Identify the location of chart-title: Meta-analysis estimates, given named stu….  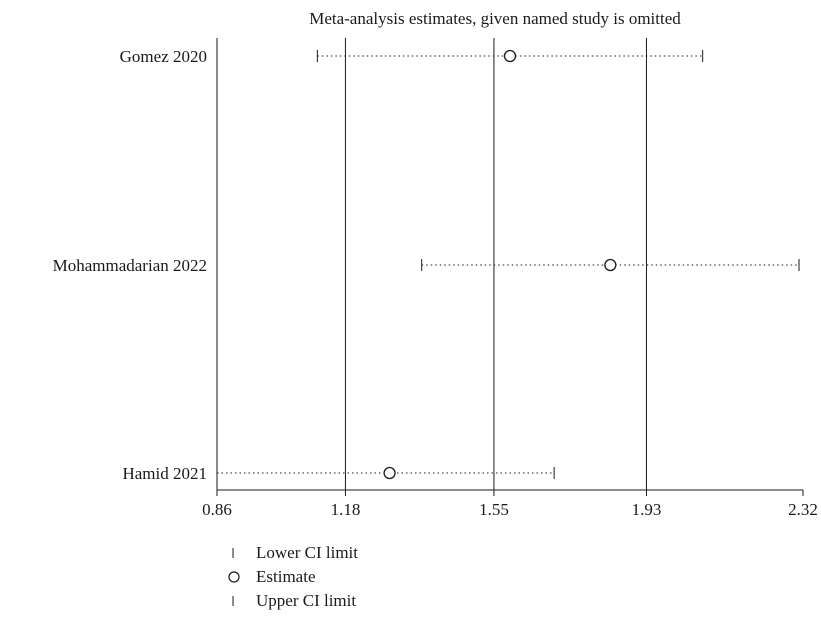
(495, 18).